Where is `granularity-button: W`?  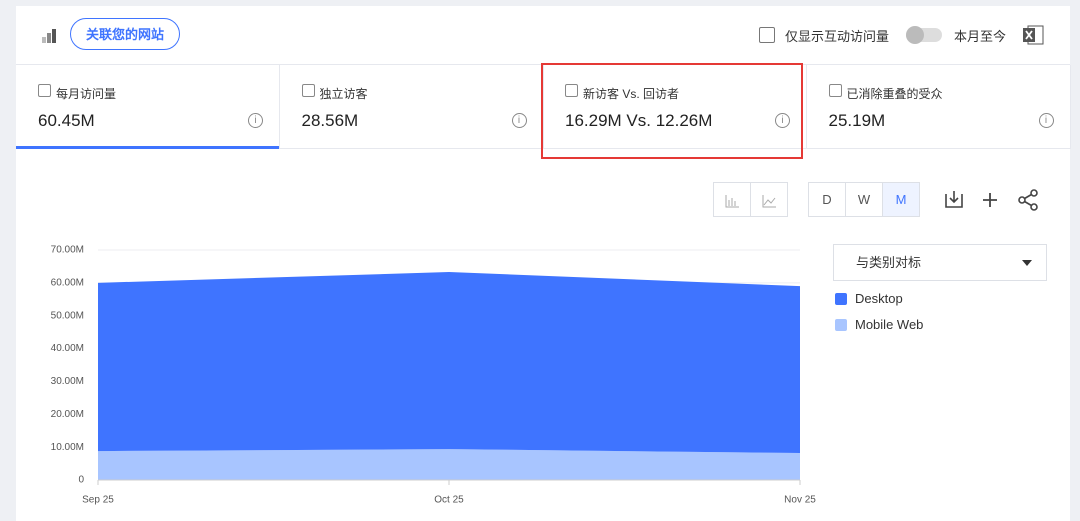
granularity-button: W is located at coordinates (864, 199).